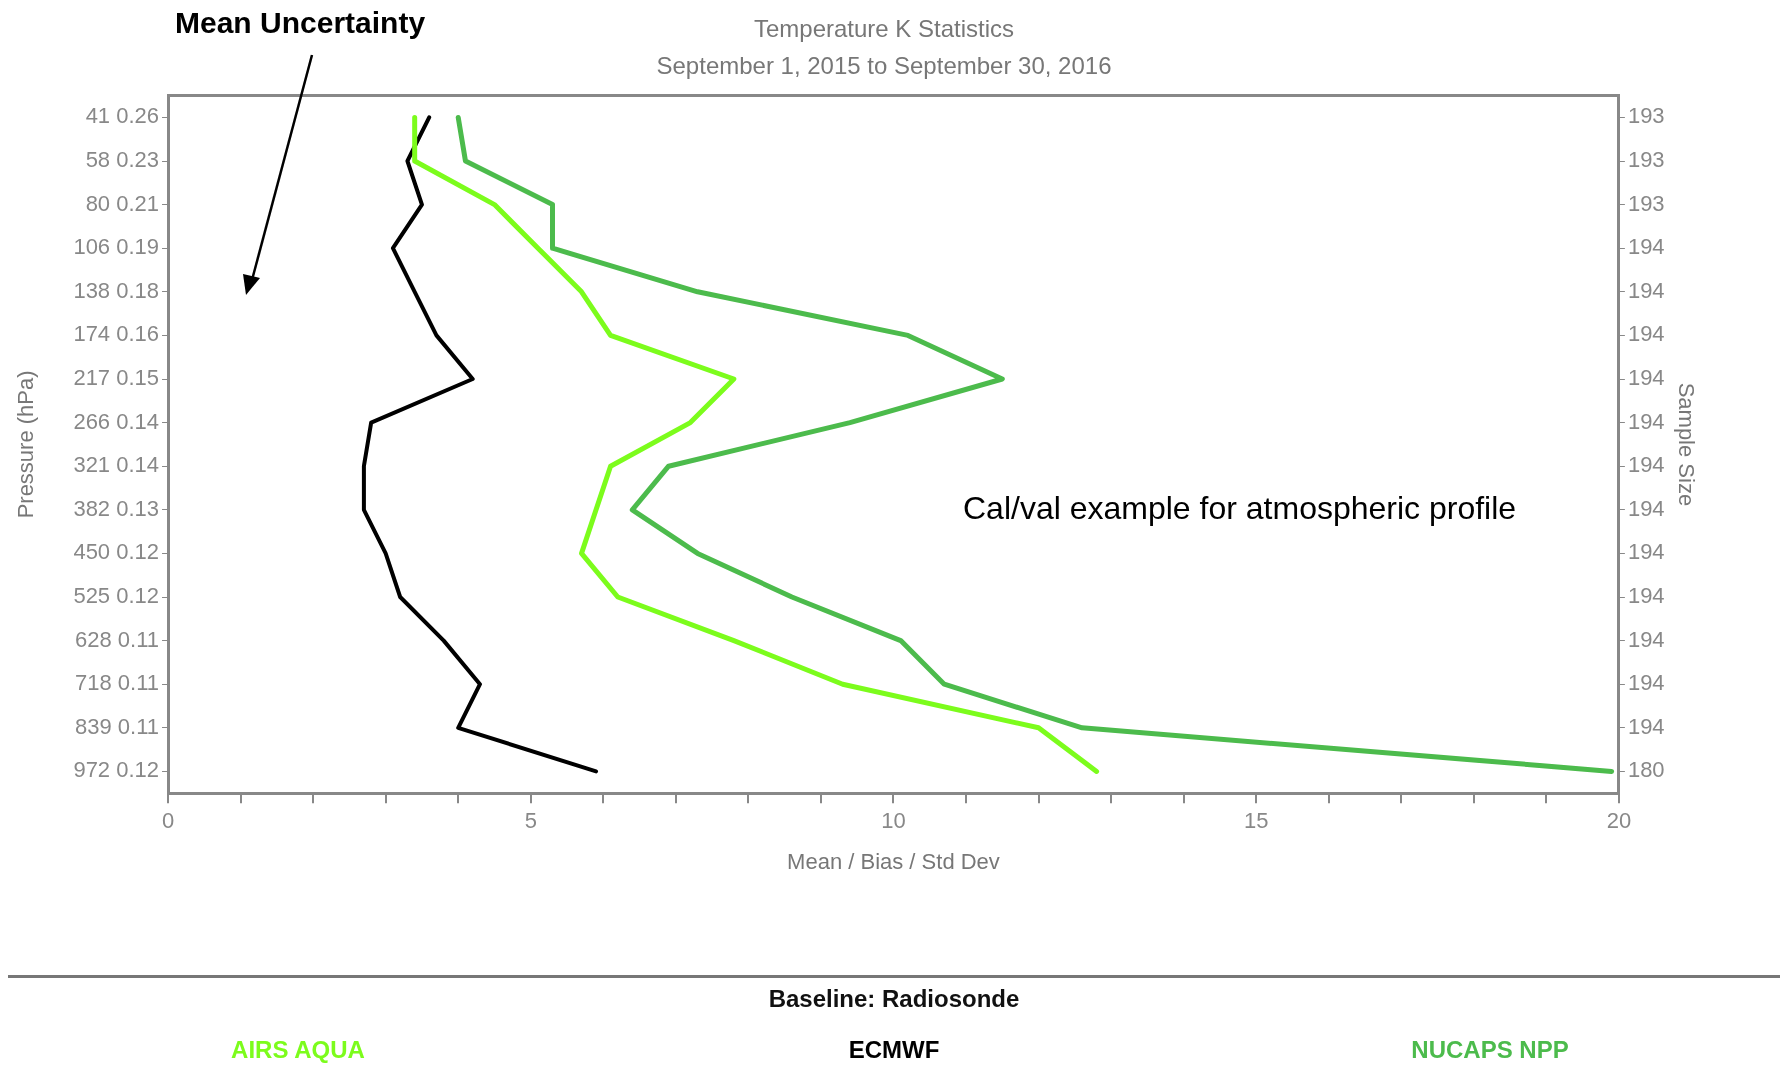  I want to click on x-tick-label: 10, so click(893, 821).